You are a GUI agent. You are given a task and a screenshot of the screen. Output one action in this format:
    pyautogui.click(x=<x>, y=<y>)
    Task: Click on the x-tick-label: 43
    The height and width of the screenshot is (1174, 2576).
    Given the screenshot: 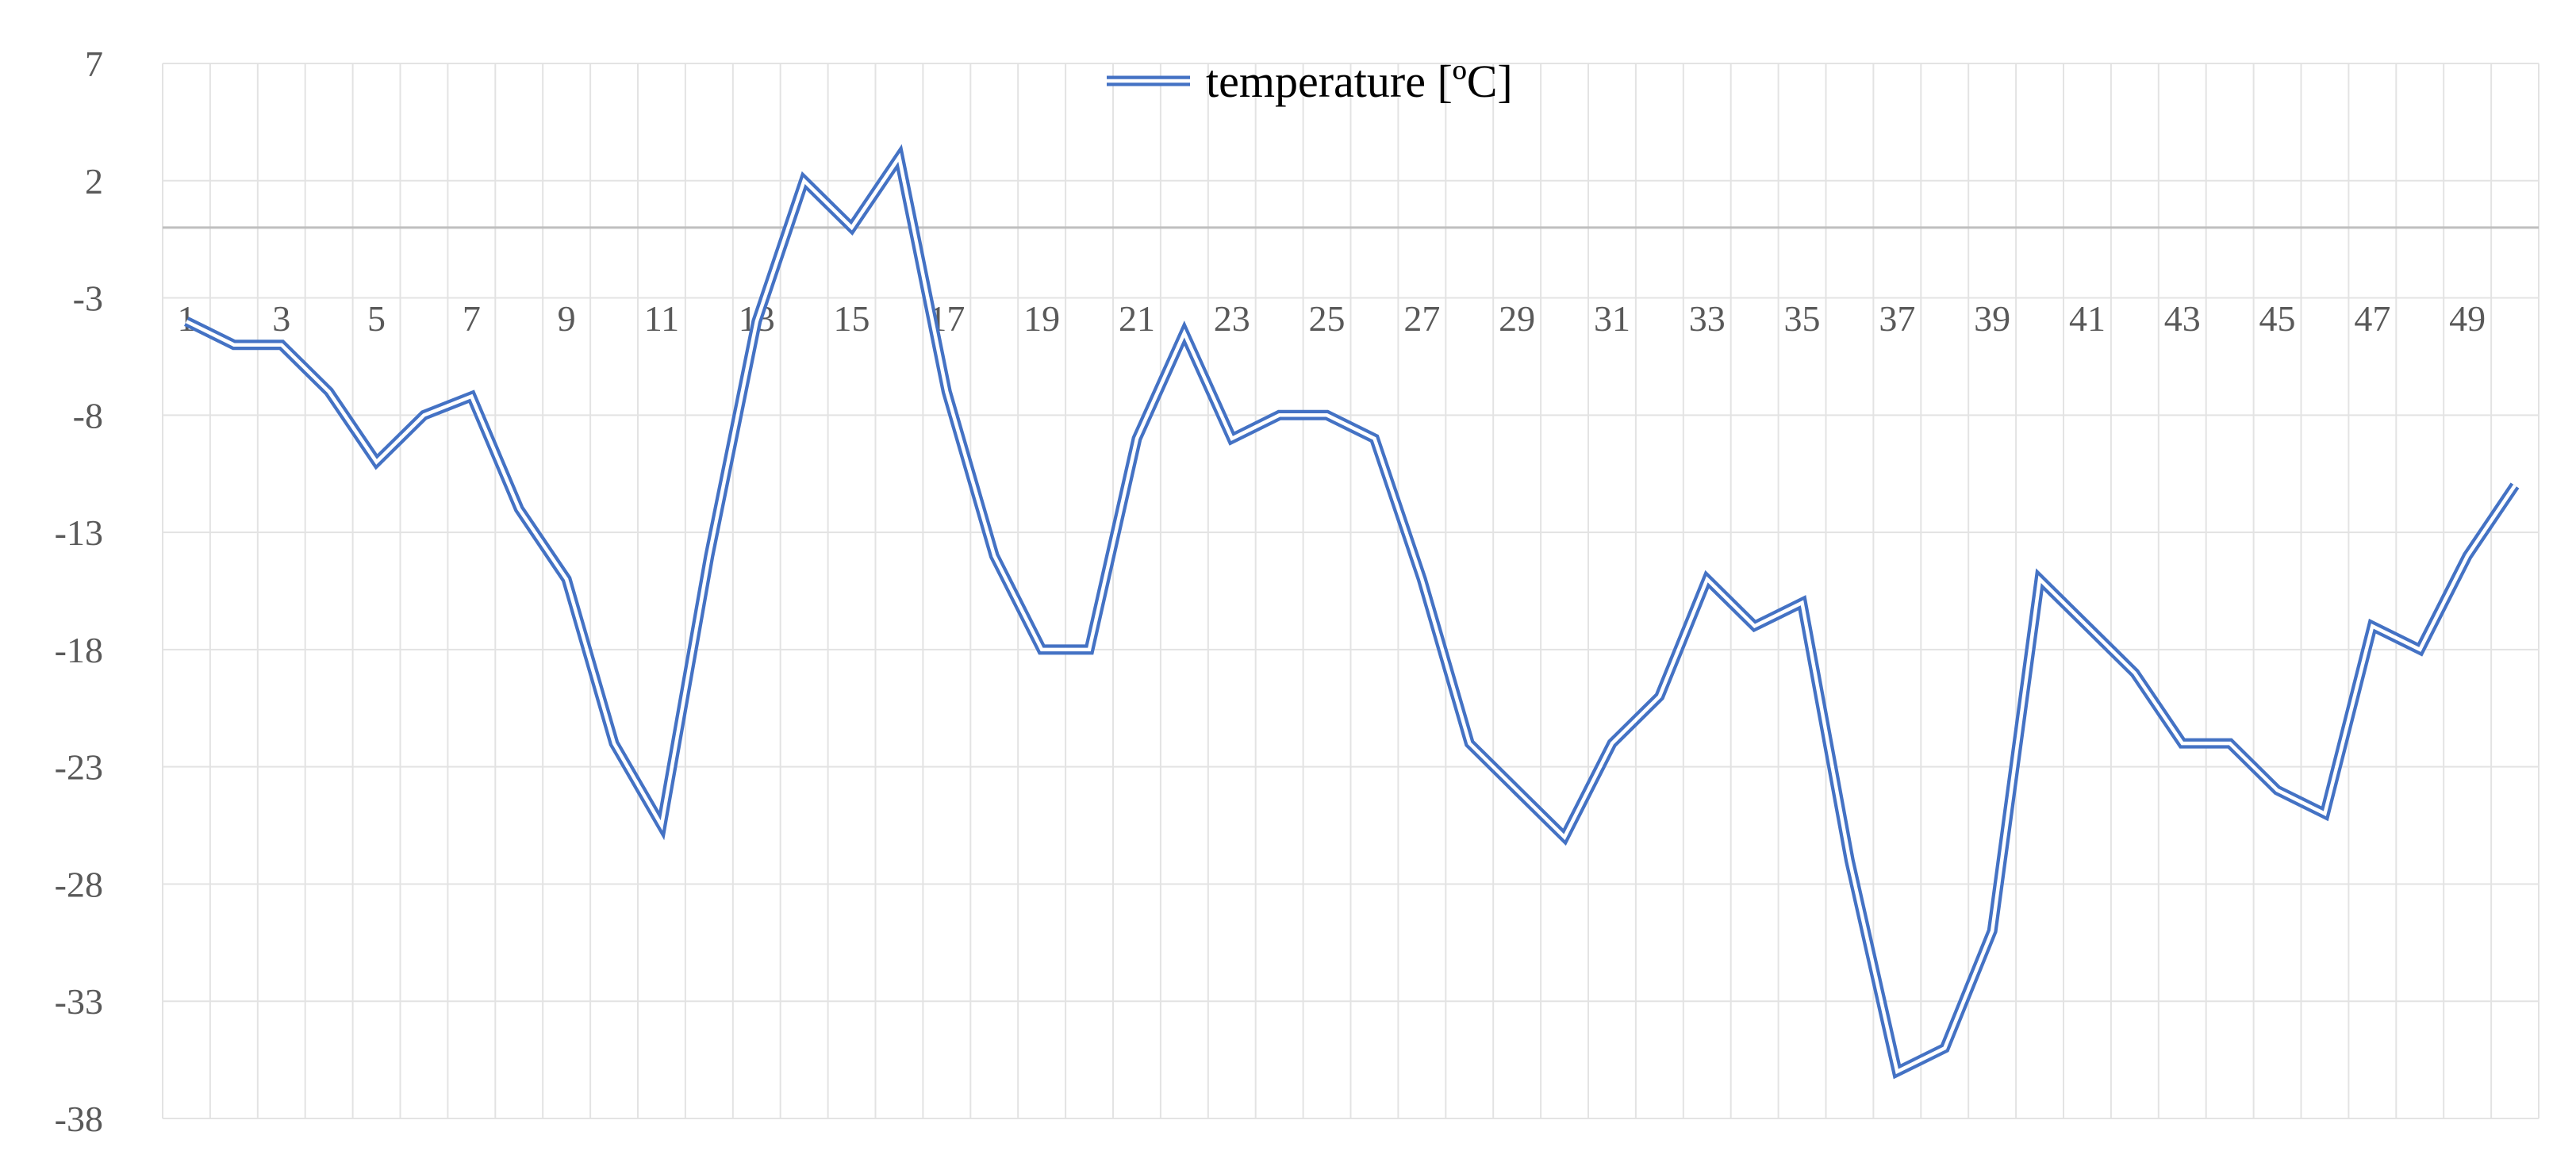 What is the action you would take?
    pyautogui.click(x=2182, y=318)
    